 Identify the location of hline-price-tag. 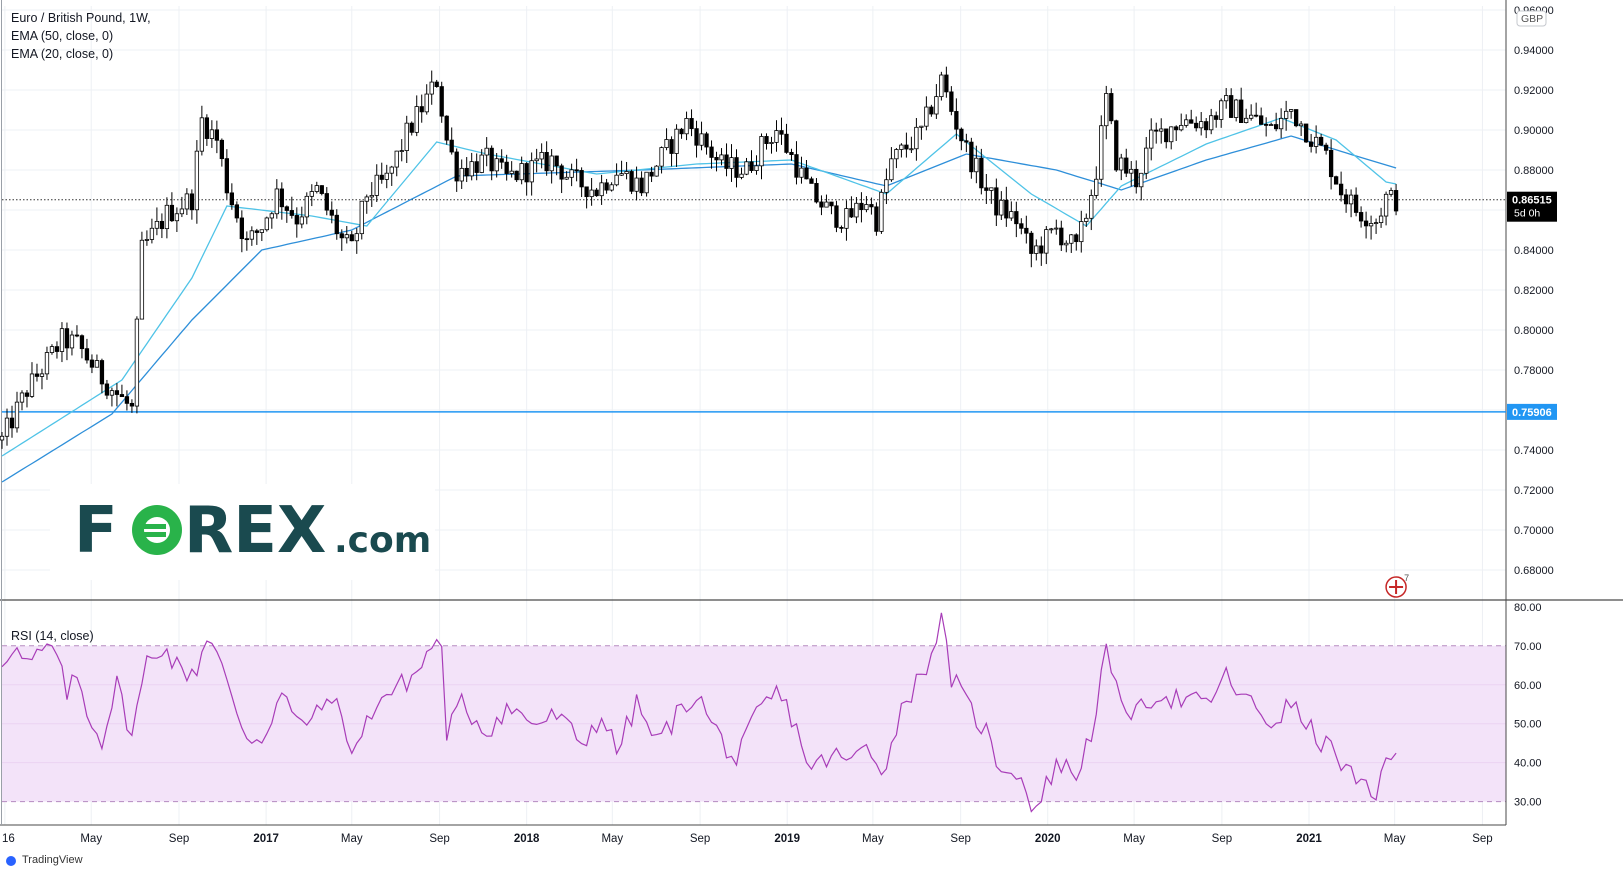
(1532, 411).